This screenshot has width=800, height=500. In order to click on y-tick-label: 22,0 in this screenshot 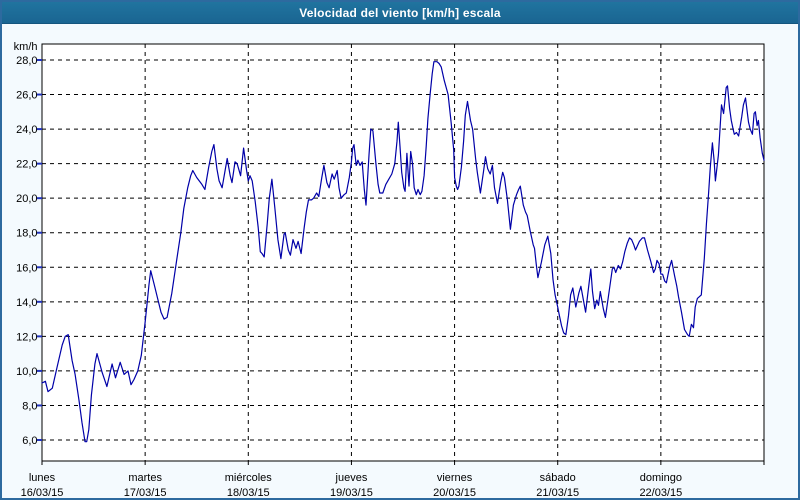, I will do `click(26, 165)`.